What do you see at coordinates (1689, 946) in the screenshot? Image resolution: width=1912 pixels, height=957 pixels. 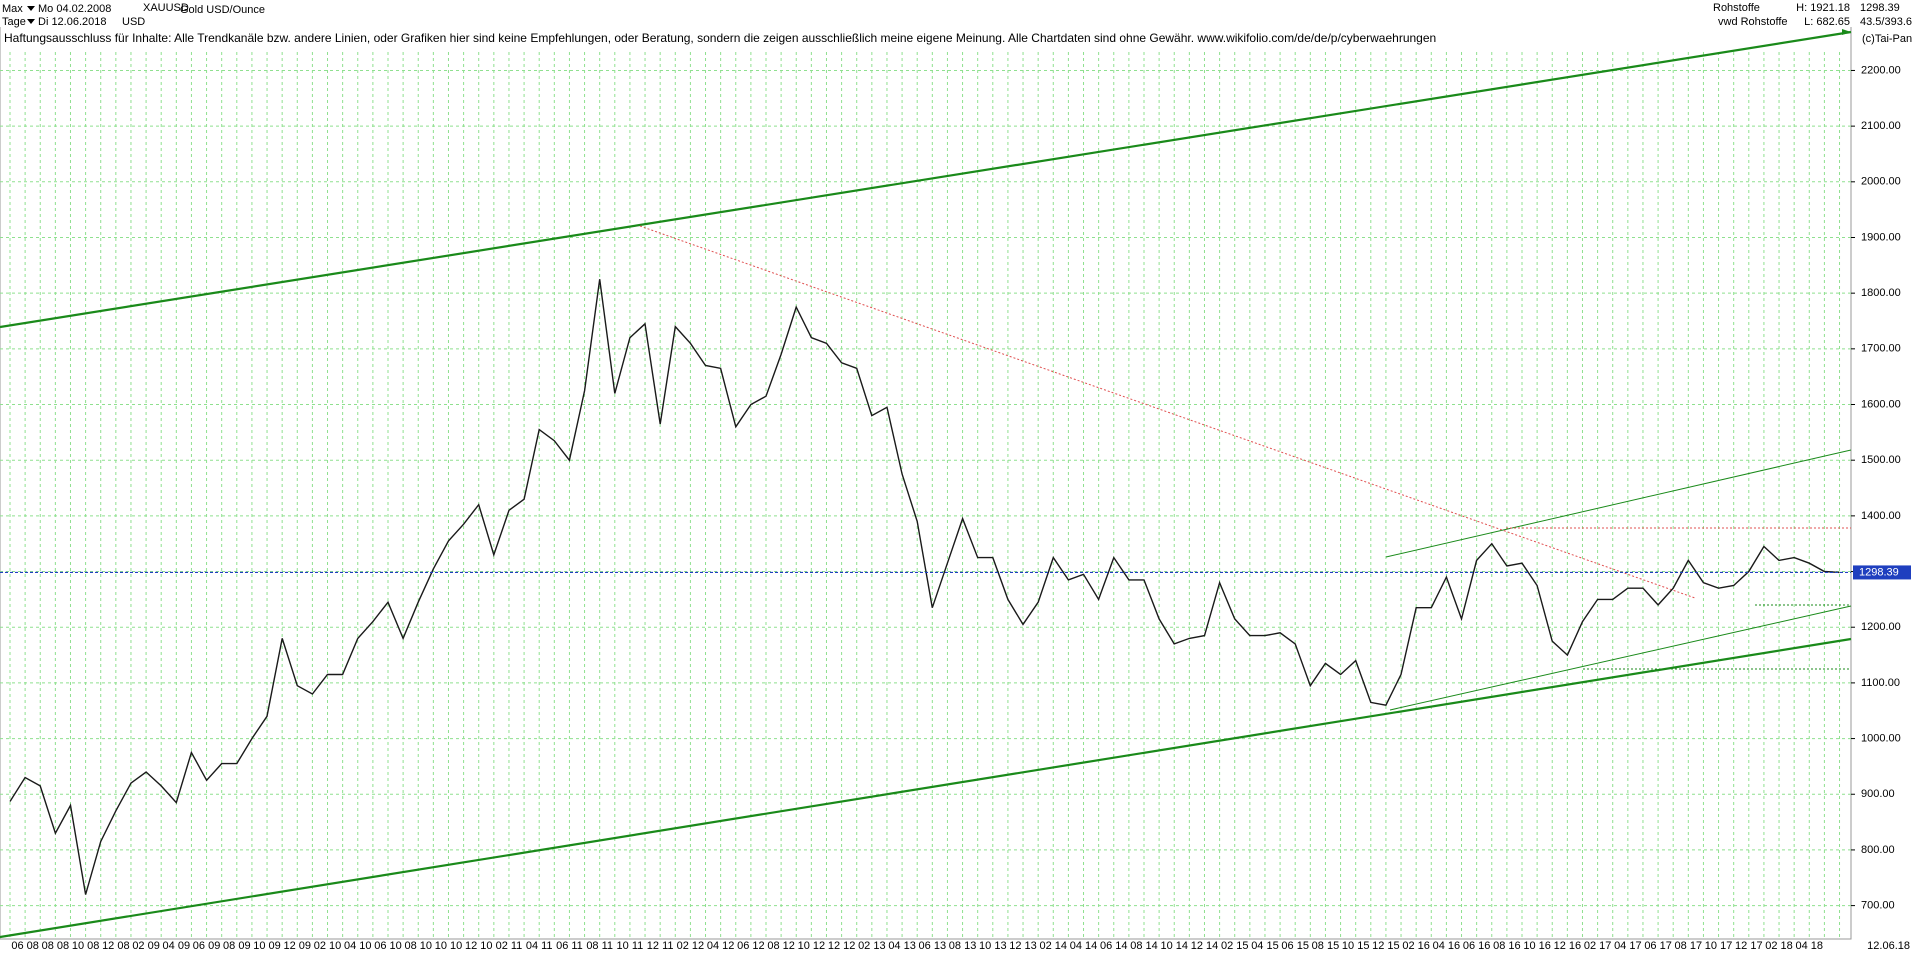 I see `x-tick-label: 08 17` at bounding box center [1689, 946].